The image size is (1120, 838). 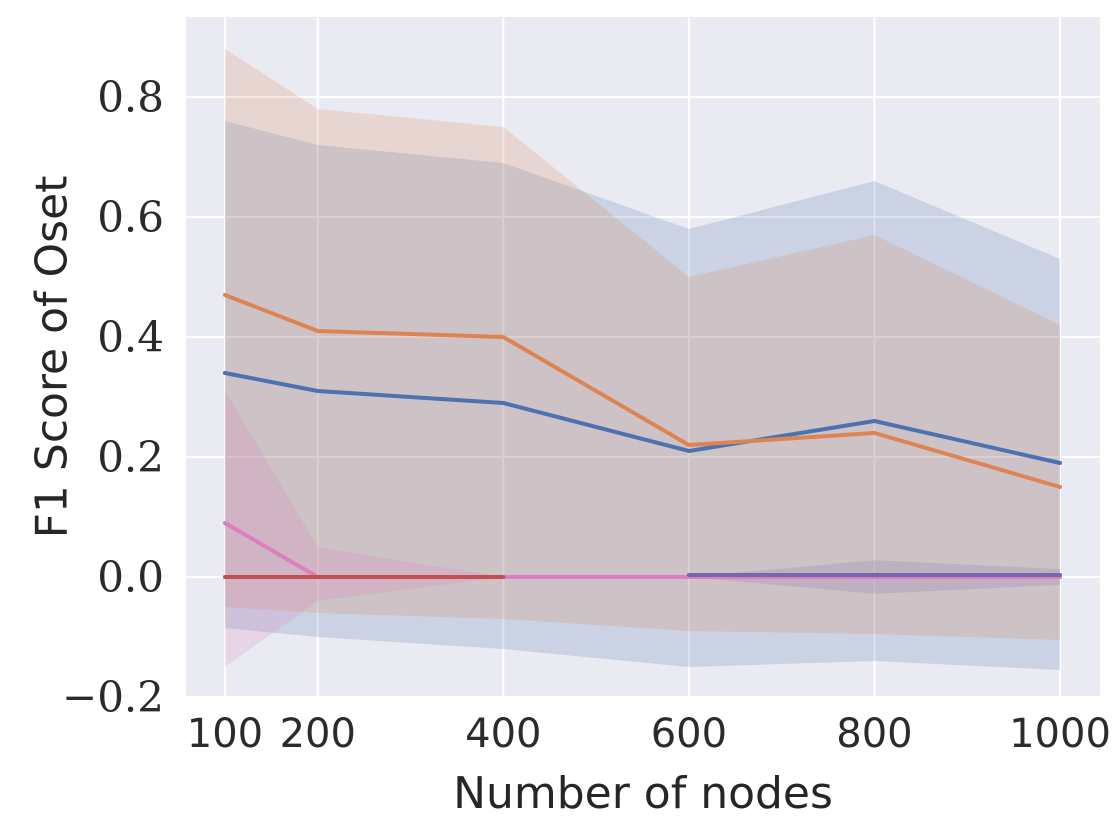 I want to click on x-axis-label: Number of nodes, so click(x=643, y=793).